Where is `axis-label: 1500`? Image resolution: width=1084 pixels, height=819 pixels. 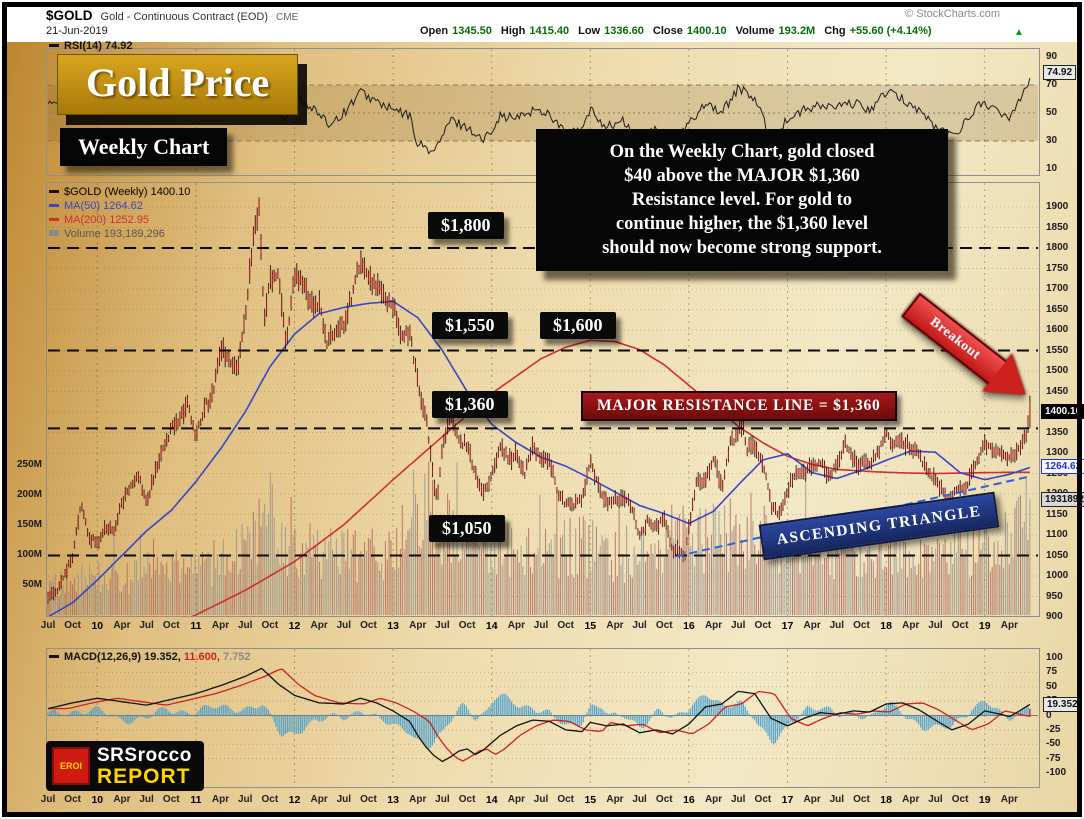
axis-label: 1500 is located at coordinates (1057, 370).